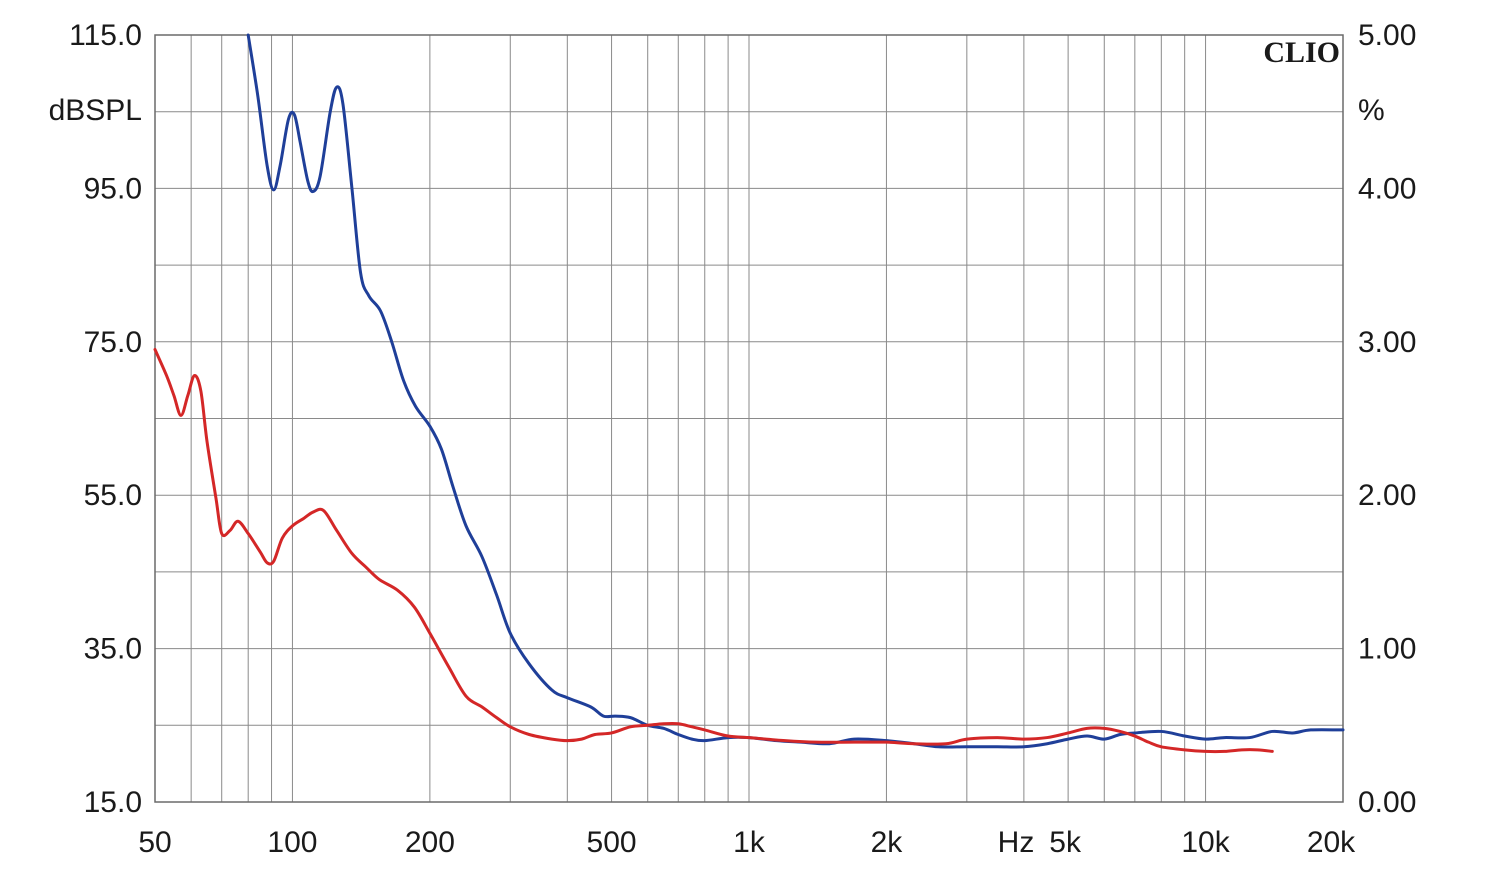  Describe the element at coordinates (1331, 842) in the screenshot. I see `x-tick-label: 20k` at that location.